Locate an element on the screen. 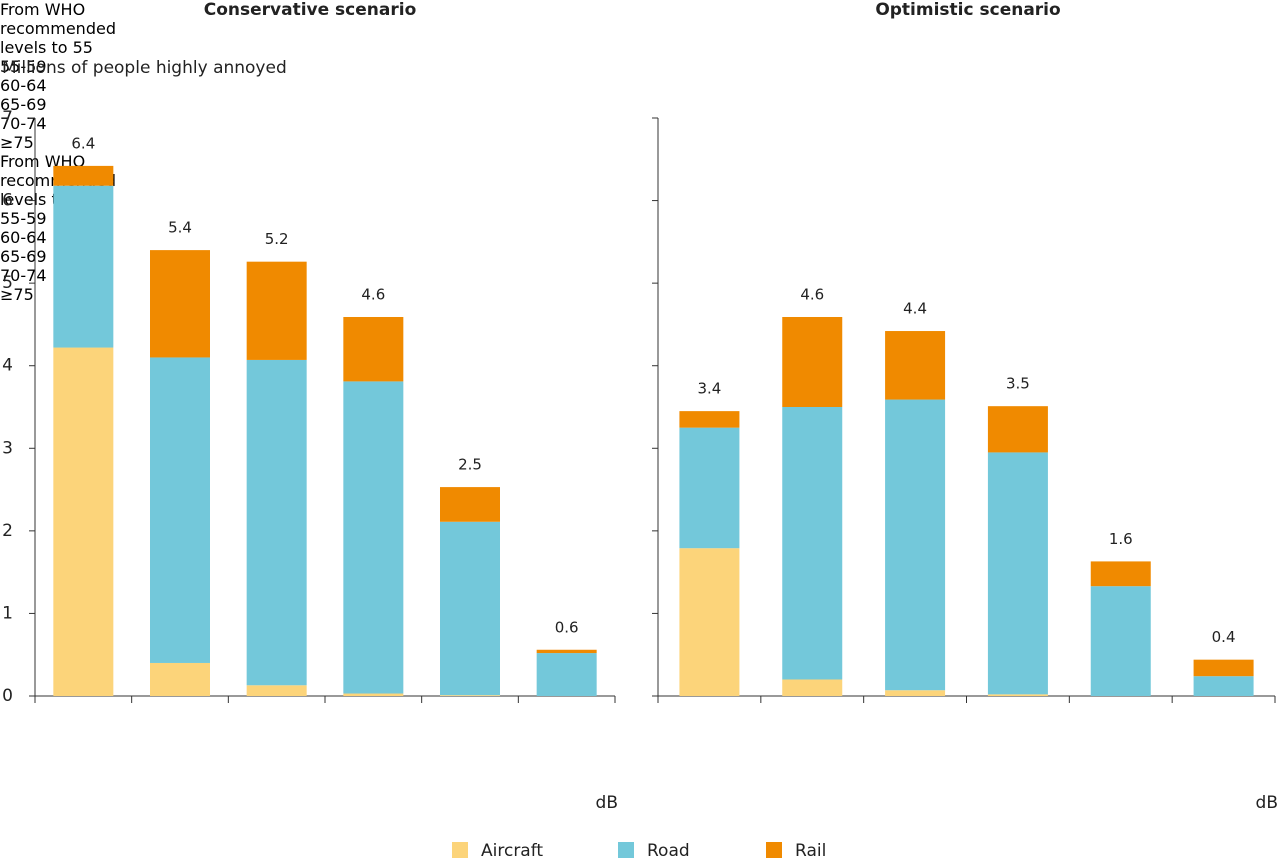  total-label: 4.4 is located at coordinates (915, 309).